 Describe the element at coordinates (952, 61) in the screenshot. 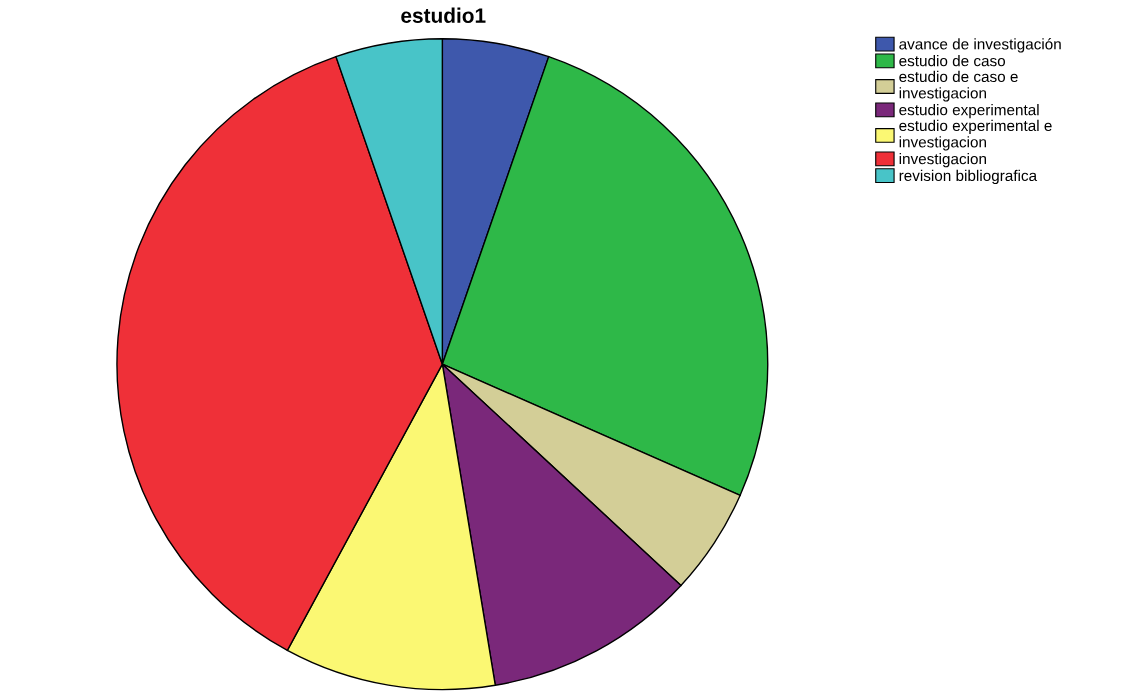

I see `legend-label: estudio de caso` at that location.